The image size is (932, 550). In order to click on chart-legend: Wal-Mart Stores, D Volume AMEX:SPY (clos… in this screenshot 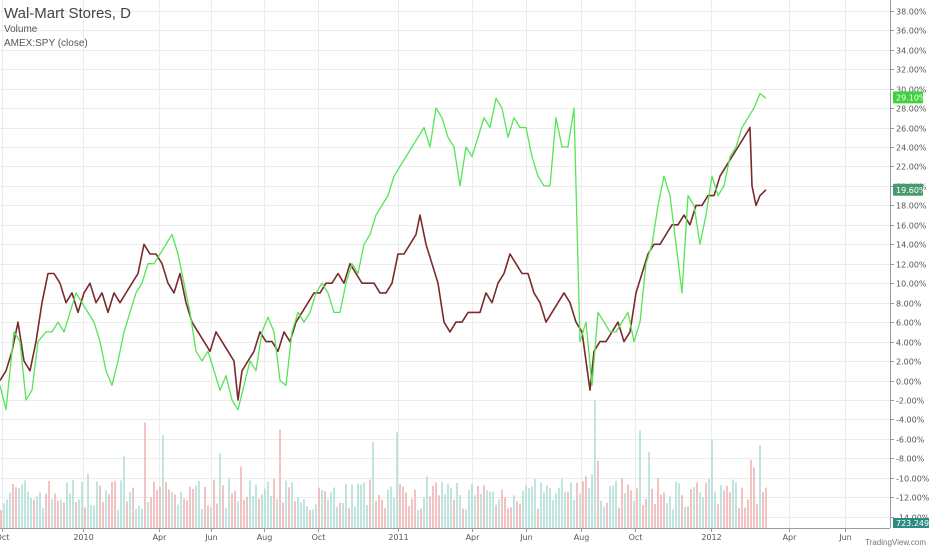, I will do `click(67, 27)`.